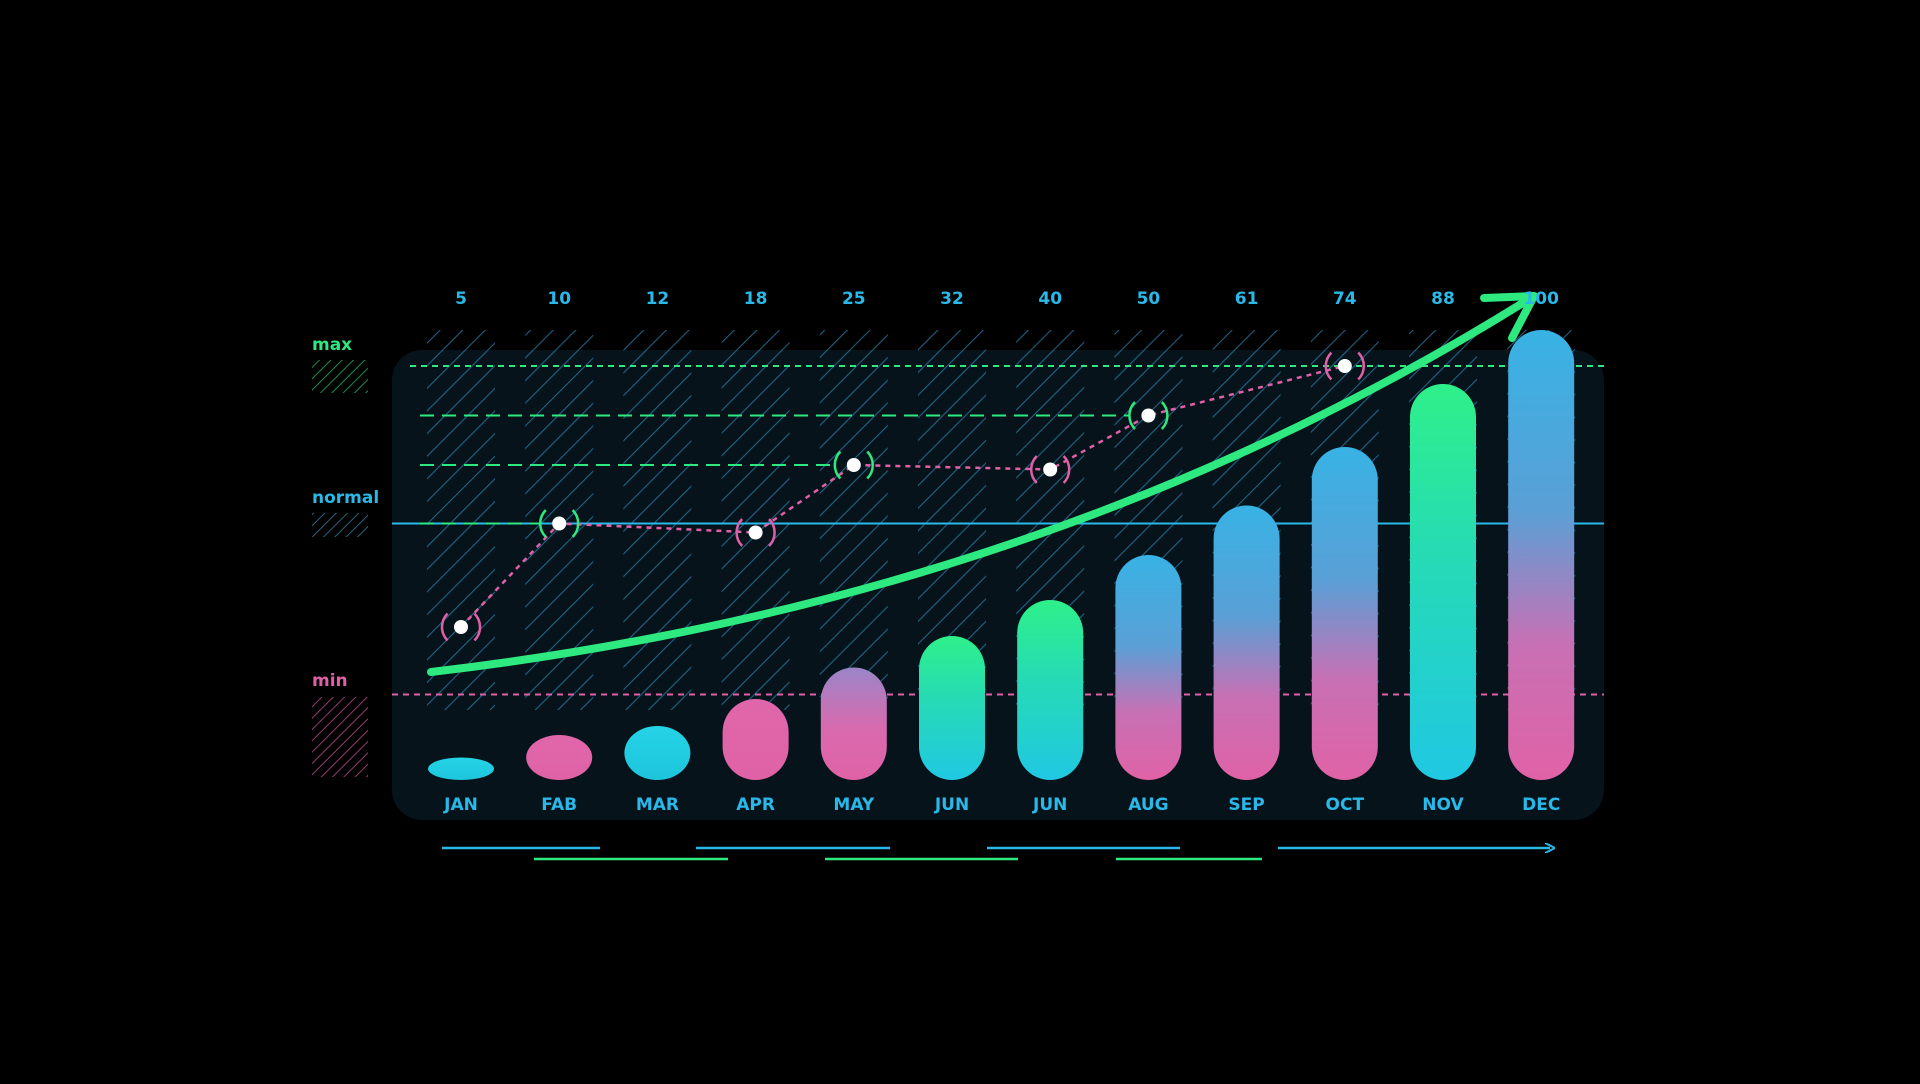 The height and width of the screenshot is (1084, 1920). Describe the element at coordinates (854, 299) in the screenshot. I see `value-label: 25` at that location.